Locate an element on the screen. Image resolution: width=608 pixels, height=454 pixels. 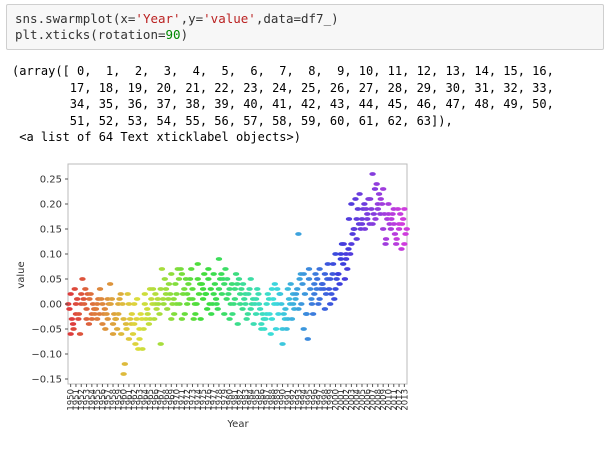
x-tick-label: 1997 is located at coordinates (321, 400).